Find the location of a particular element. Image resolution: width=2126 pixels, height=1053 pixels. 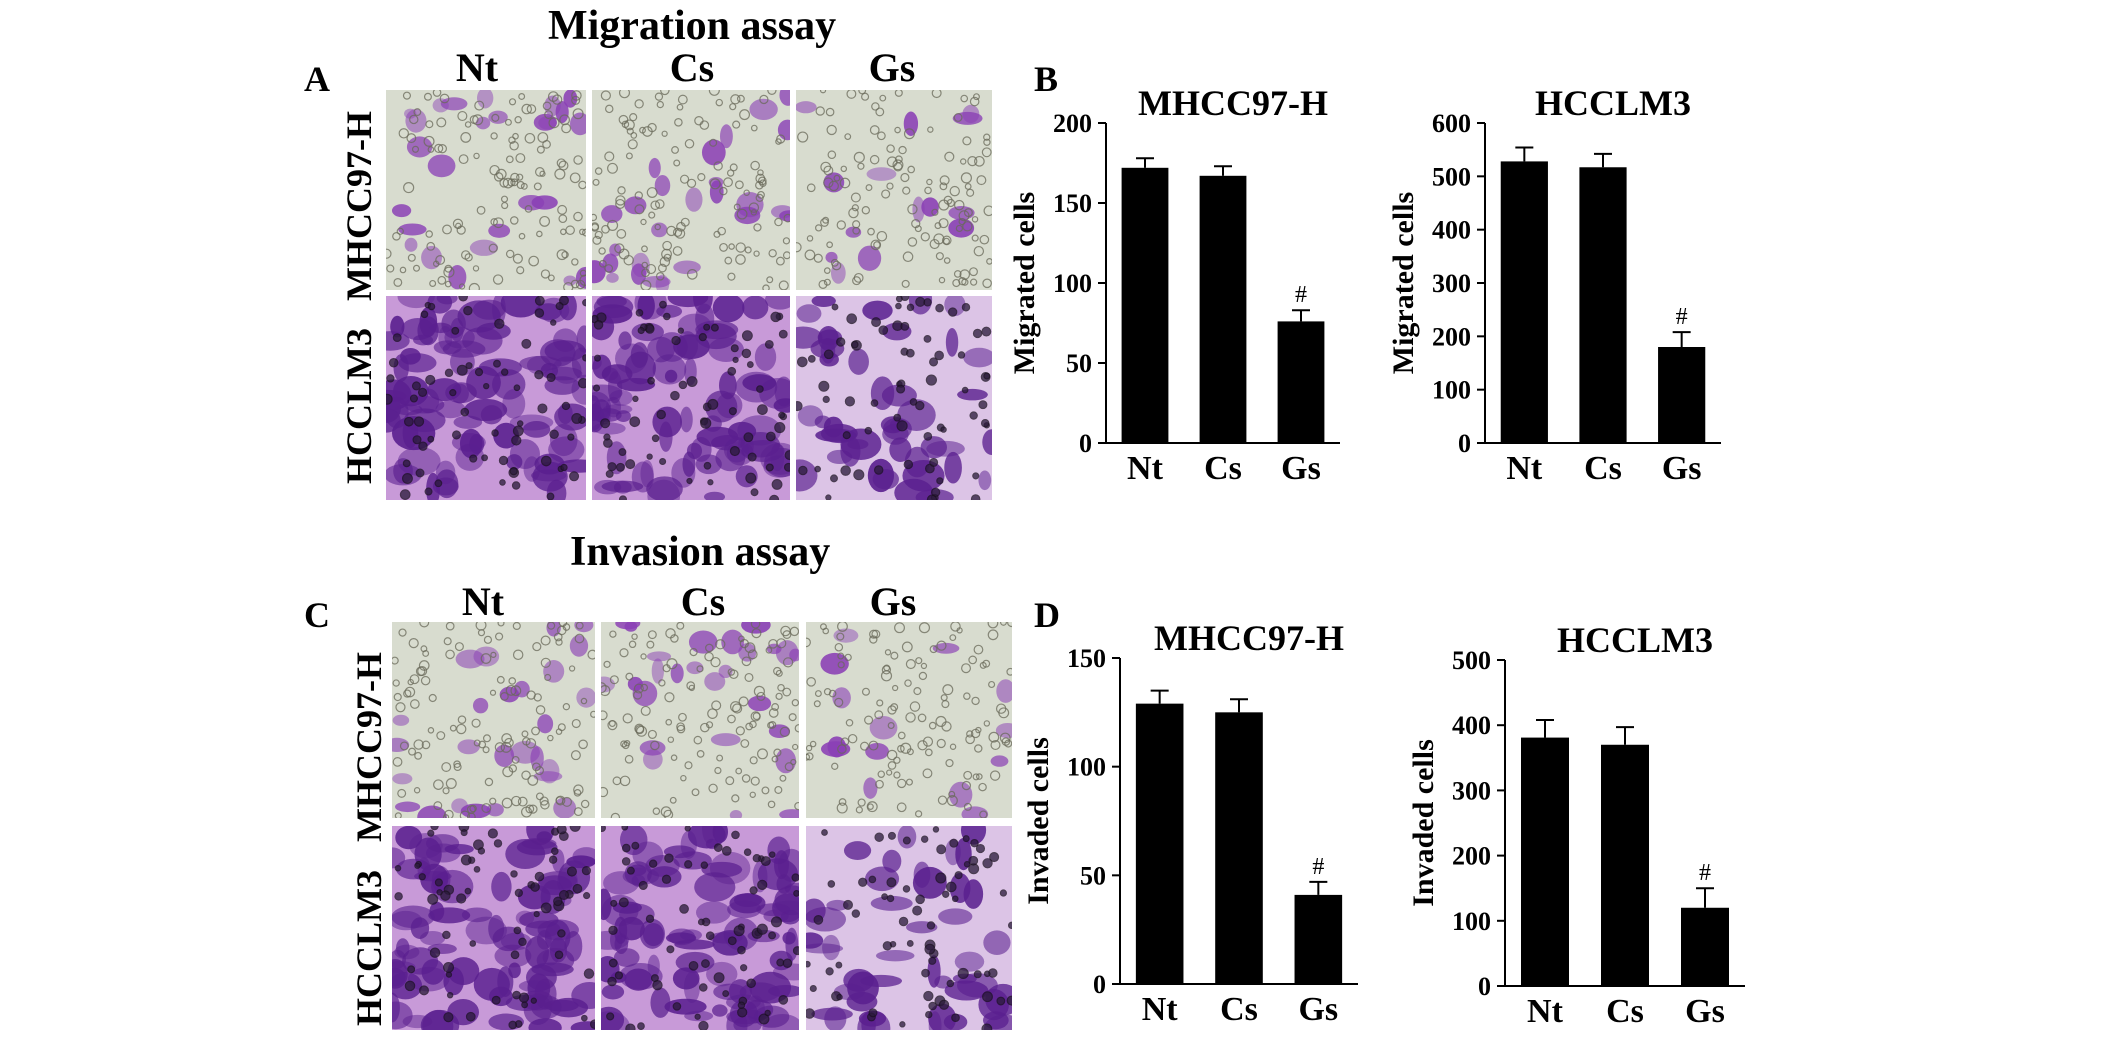

micrograph-migration-mhcc97h-cs is located at coordinates (691, 190).